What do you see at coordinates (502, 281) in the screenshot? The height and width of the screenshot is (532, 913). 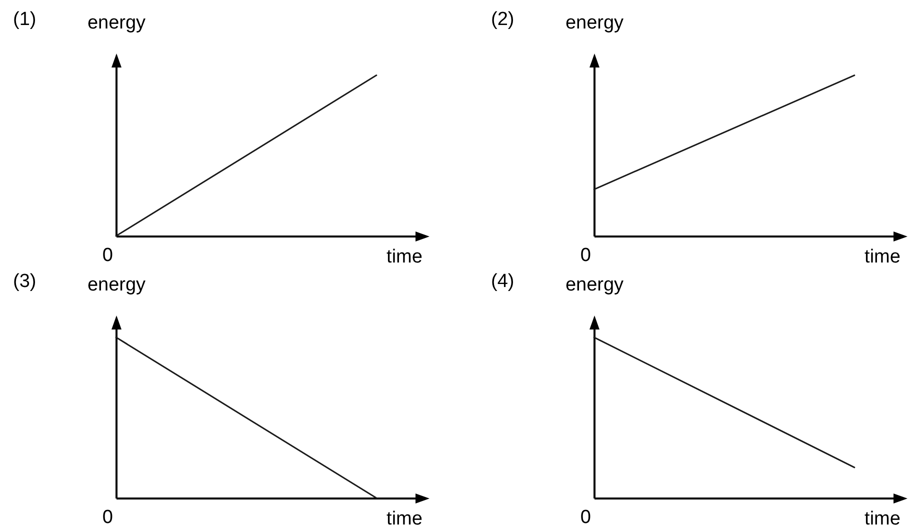 I see `chart-title: (4)` at bounding box center [502, 281].